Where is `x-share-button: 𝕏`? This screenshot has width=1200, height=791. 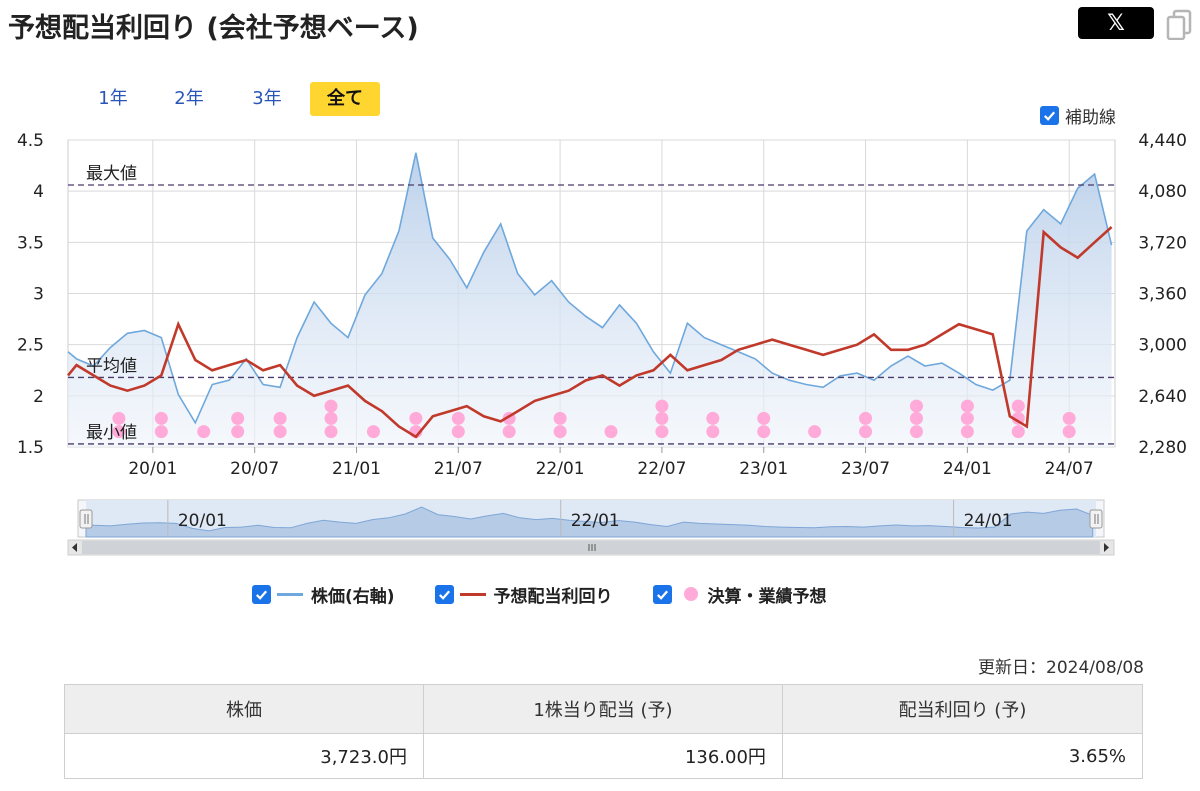 x-share-button: 𝕏 is located at coordinates (1116, 23).